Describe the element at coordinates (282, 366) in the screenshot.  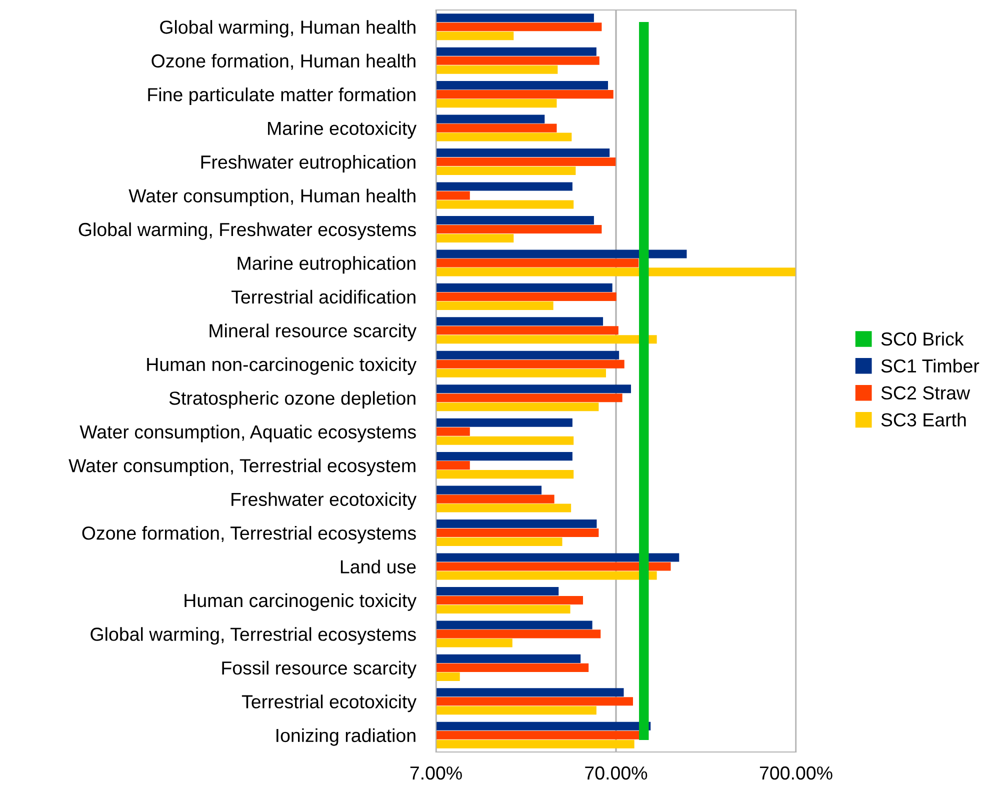
I see `y-tick-label: Human non-carcinogenic toxicity` at that location.